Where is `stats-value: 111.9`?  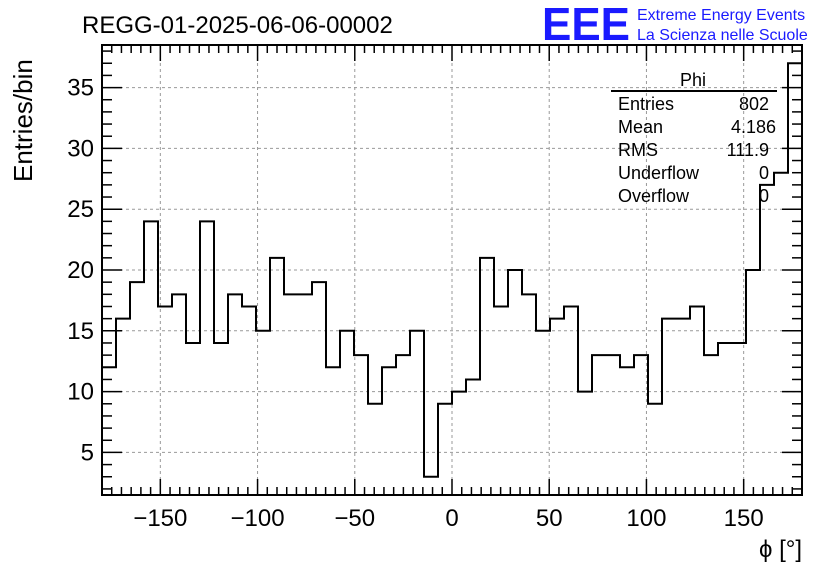 stats-value: 111.9 is located at coordinates (748, 150).